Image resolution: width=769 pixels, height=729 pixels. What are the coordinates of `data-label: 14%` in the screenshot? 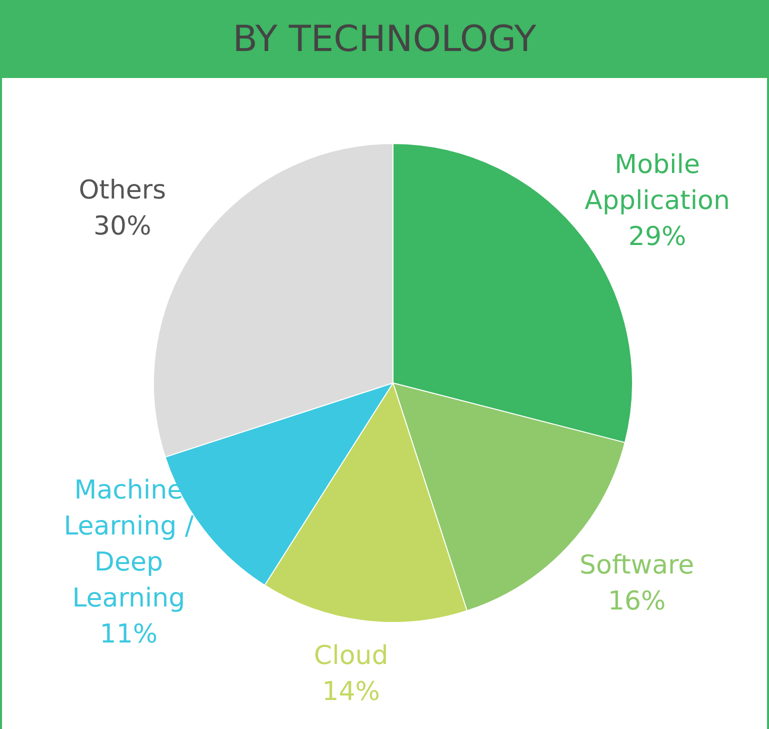 It's located at (351, 691).